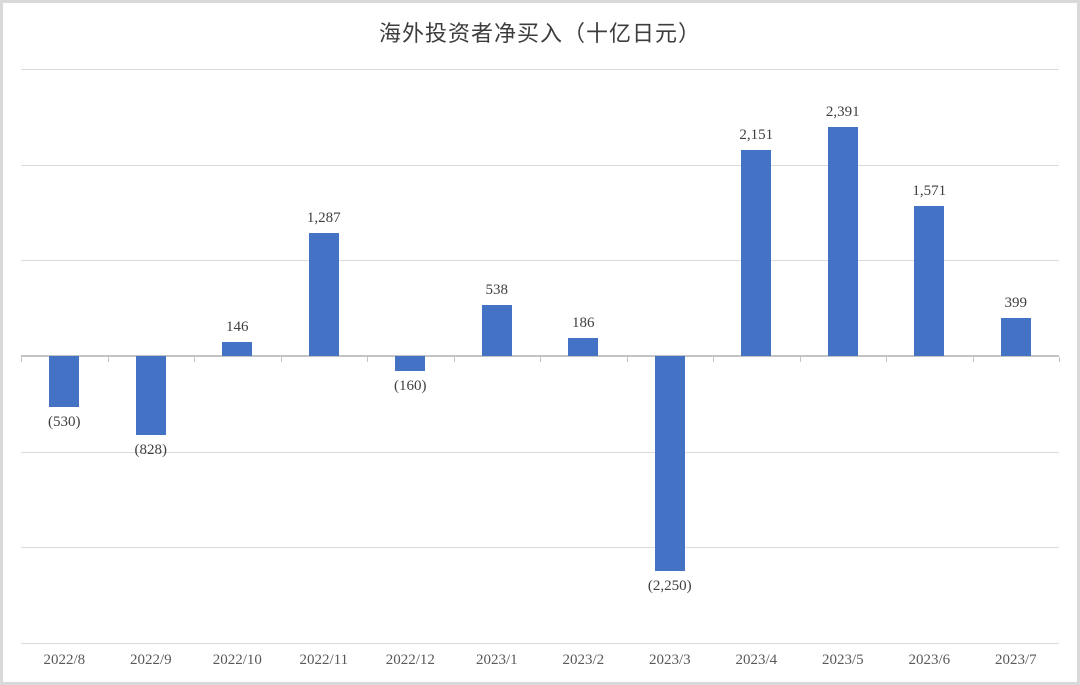  I want to click on bar-2022/8, so click(64, 381).